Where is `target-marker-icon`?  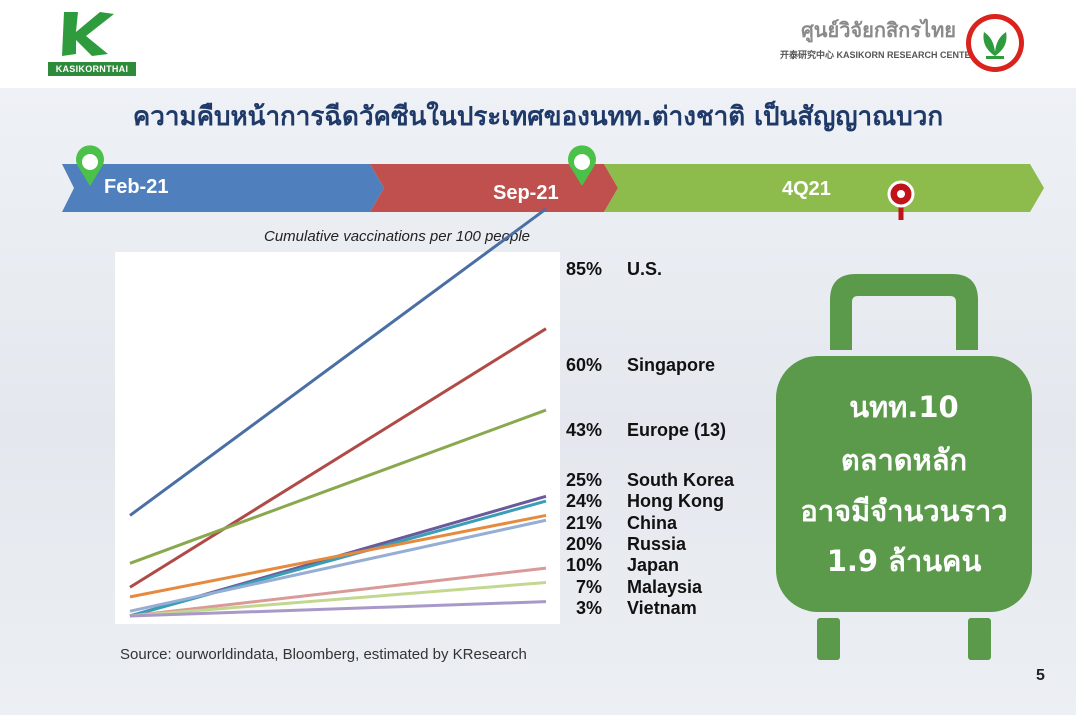 target-marker-icon is located at coordinates (901, 200).